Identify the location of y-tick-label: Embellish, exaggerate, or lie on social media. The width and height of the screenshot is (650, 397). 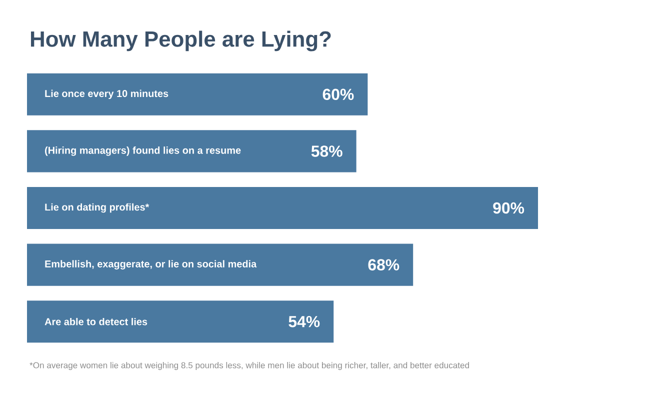
(151, 265).